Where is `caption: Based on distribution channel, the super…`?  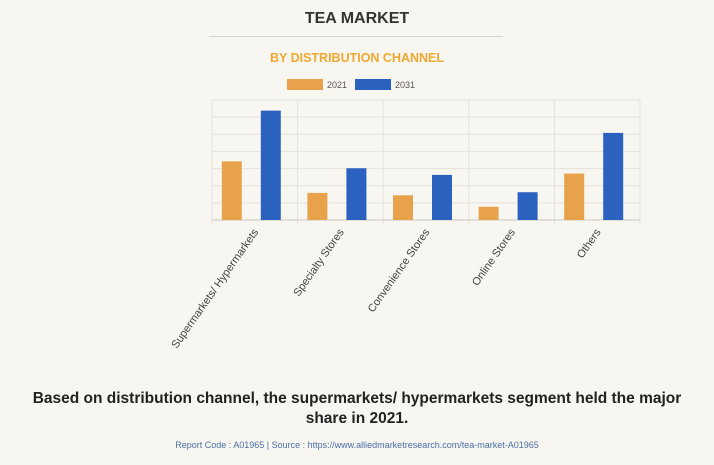 caption: Based on distribution channel, the super… is located at coordinates (357, 408).